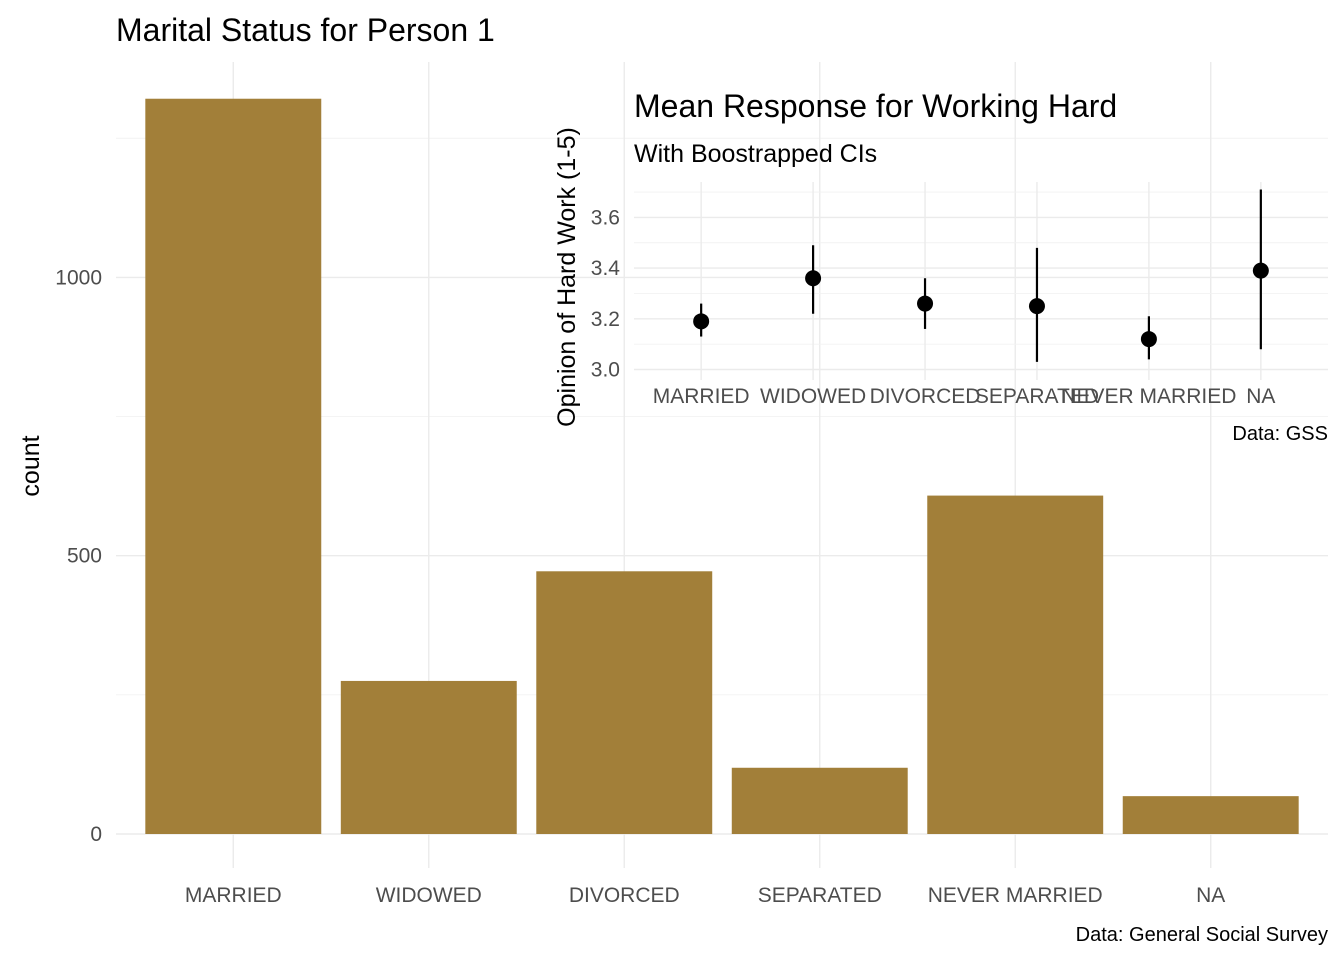 This screenshot has width=1344, height=960. What do you see at coordinates (1036, 306) in the screenshot?
I see `point-separated` at bounding box center [1036, 306].